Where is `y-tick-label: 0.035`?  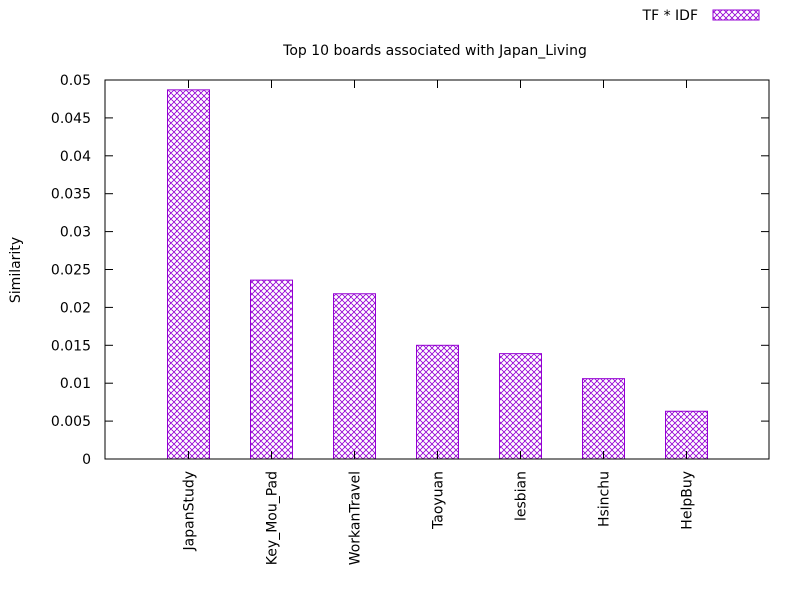 y-tick-label: 0.035 is located at coordinates (71, 195).